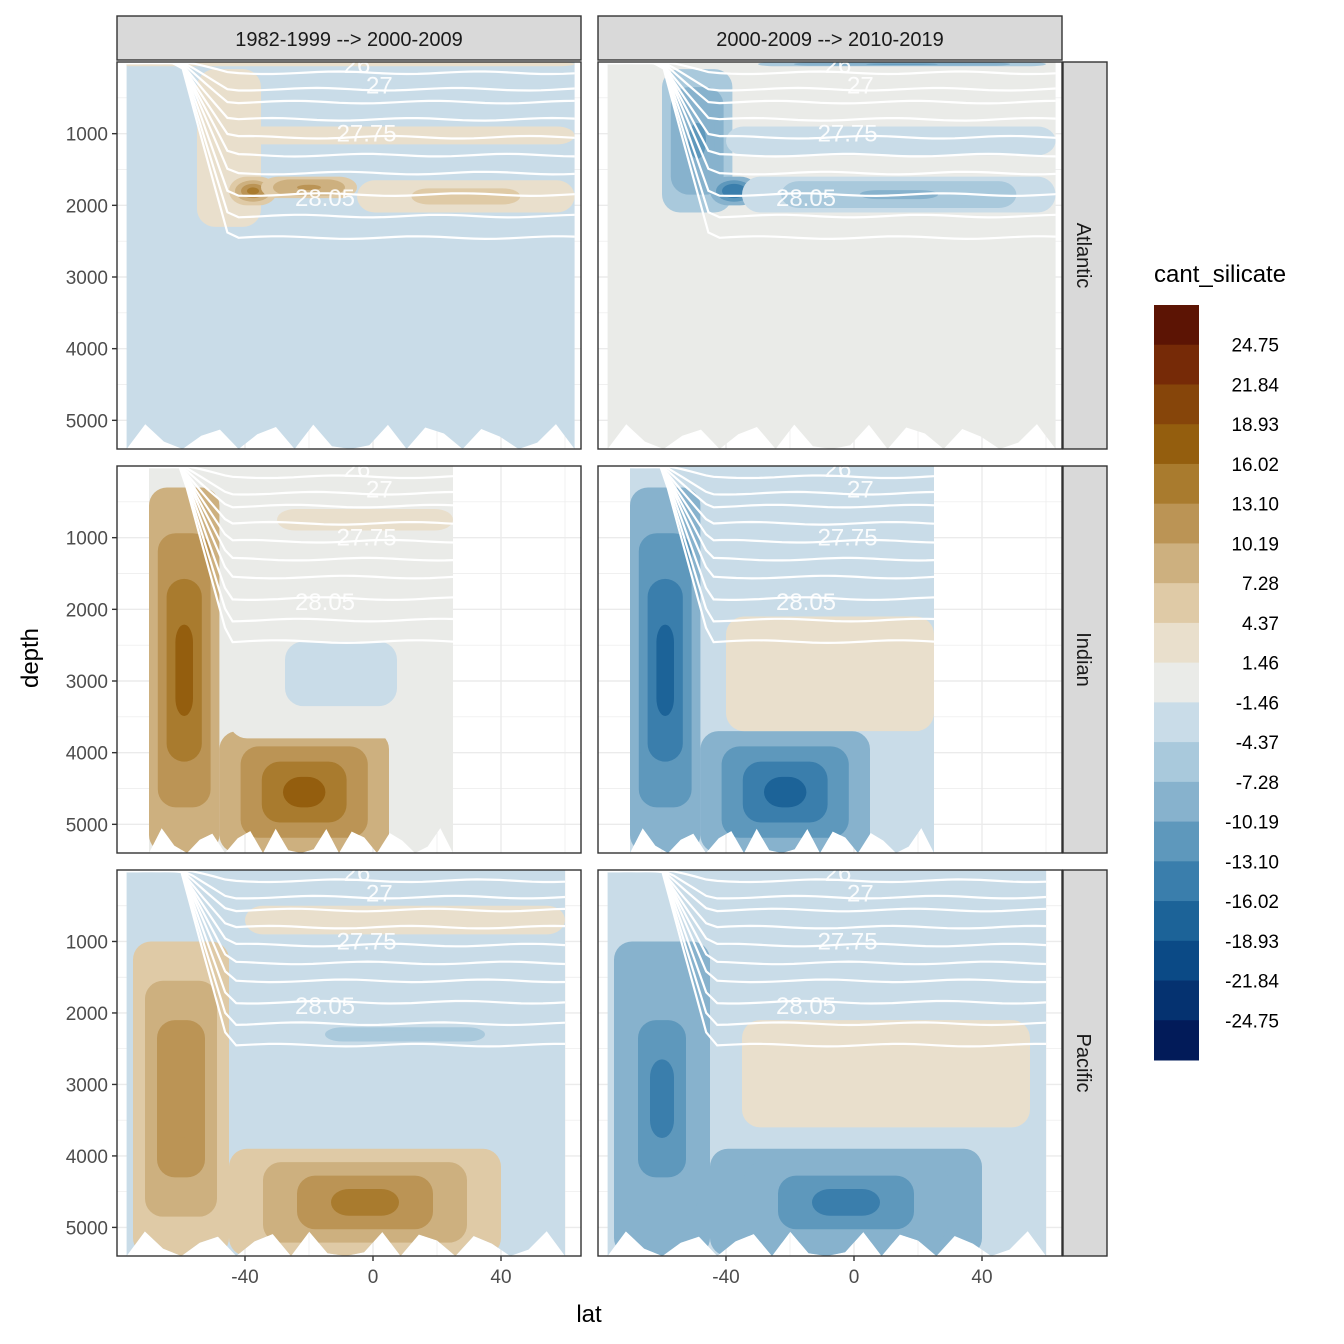  What do you see at coordinates (1252, 823) in the screenshot?
I see `legend-label: -10.19` at bounding box center [1252, 823].